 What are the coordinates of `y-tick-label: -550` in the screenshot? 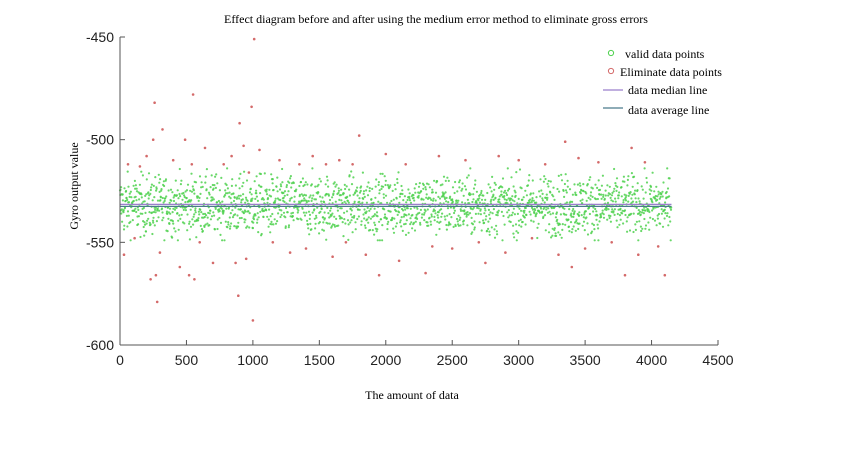 It's located at (100, 242).